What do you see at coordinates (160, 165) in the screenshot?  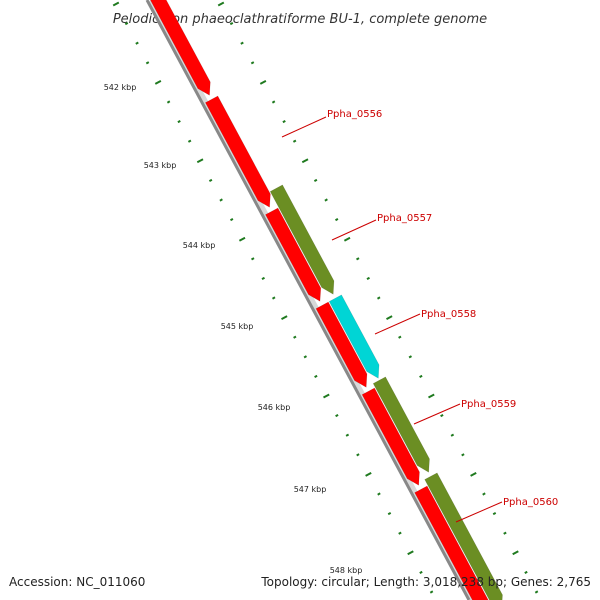 I see `kbp-label: 543 kbp` at bounding box center [160, 165].